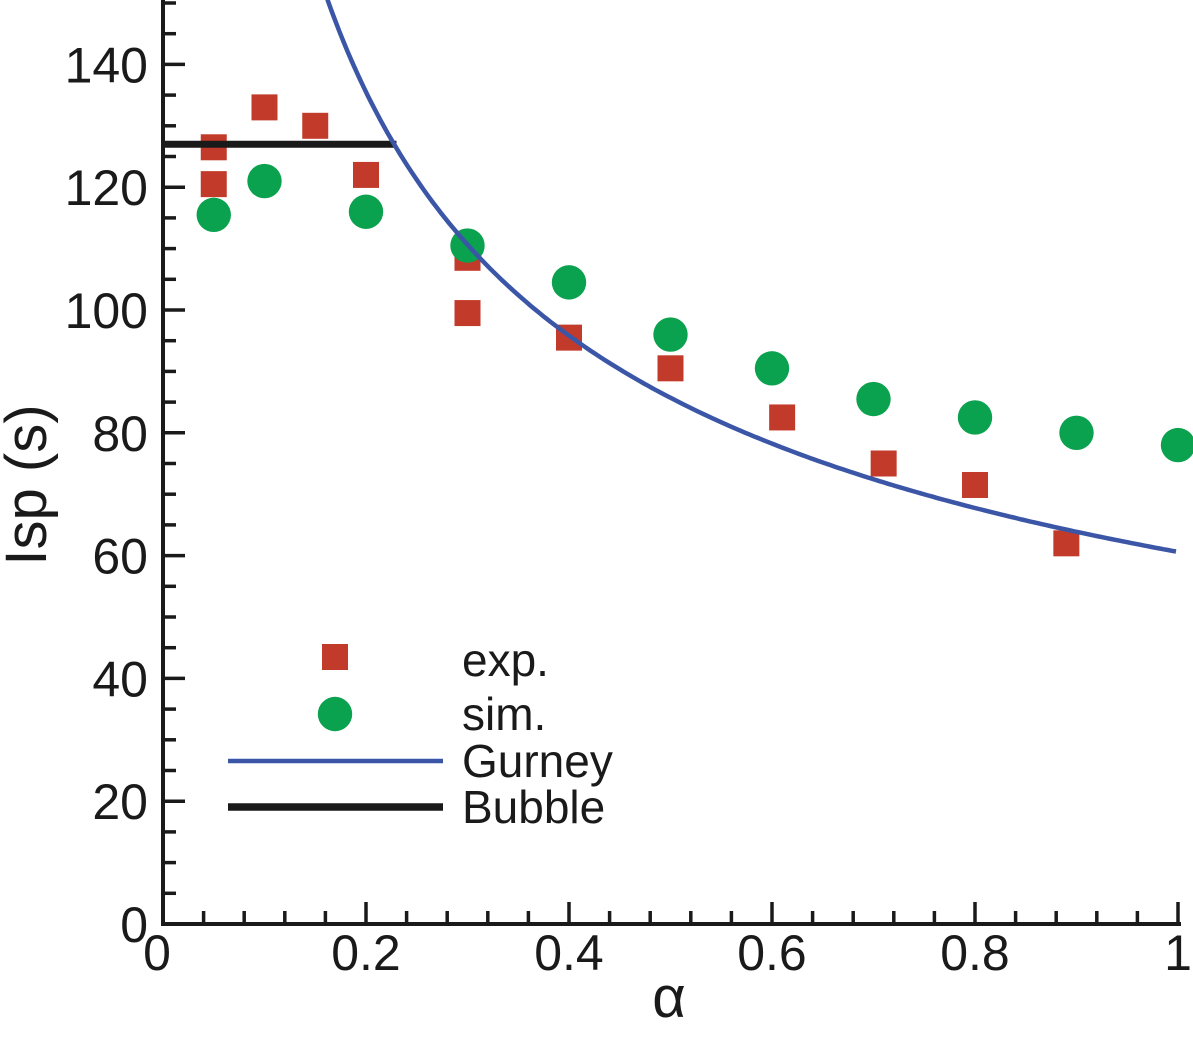 The height and width of the screenshot is (1037, 1193). I want to click on legend-label: Bubble, so click(533, 807).